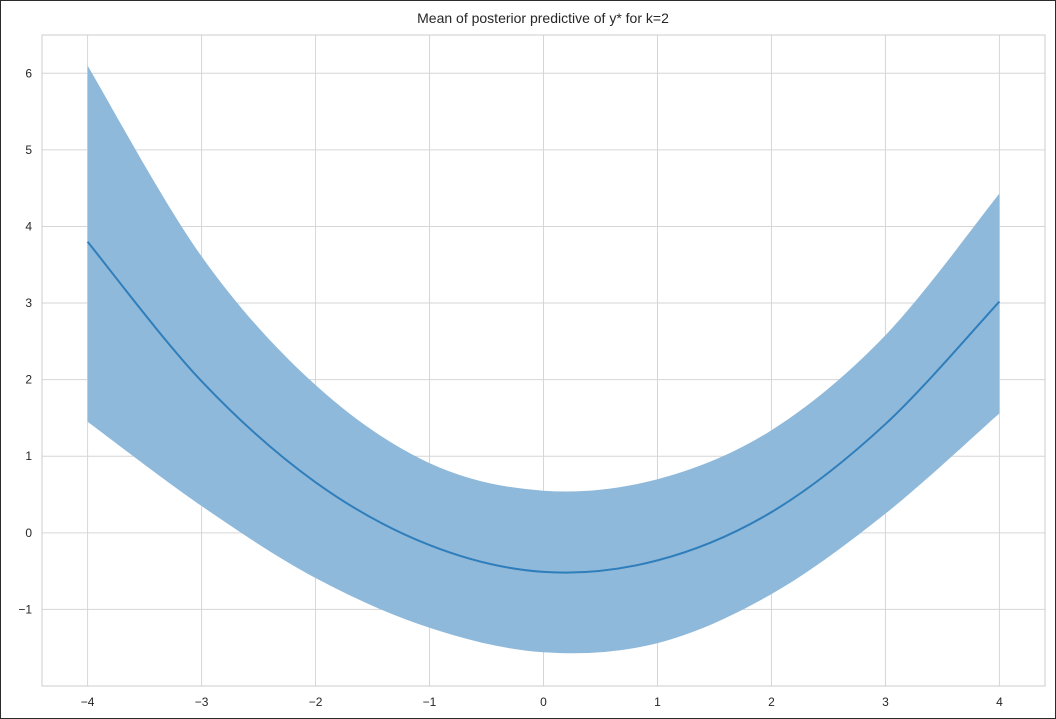 Image resolution: width=1056 pixels, height=719 pixels. What do you see at coordinates (88, 702) in the screenshot?
I see `x-tick-label: −4` at bounding box center [88, 702].